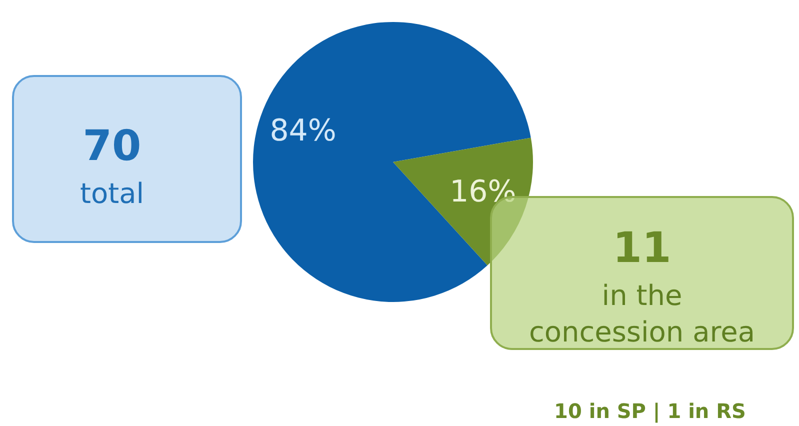  What do you see at coordinates (650, 411) in the screenshot?
I see `text: 10 in SP | 1 in RS` at bounding box center [650, 411].